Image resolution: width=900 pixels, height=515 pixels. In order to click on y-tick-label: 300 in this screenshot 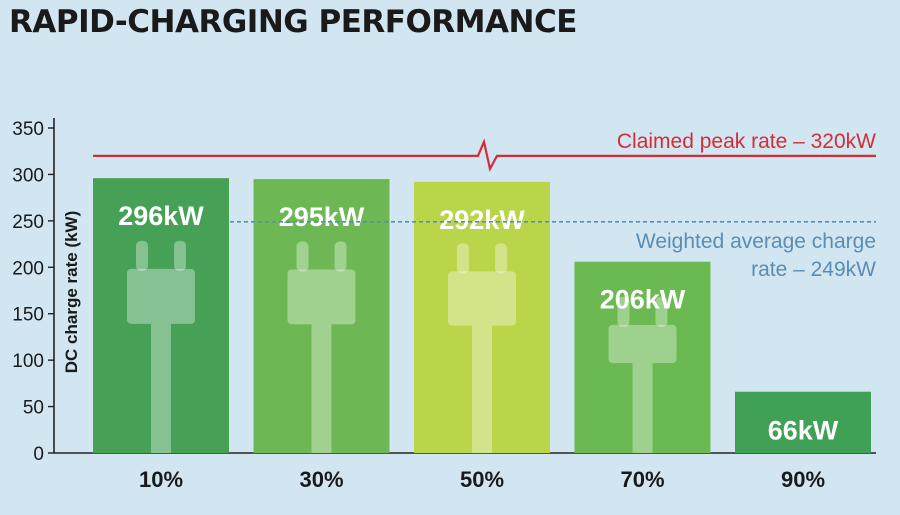, I will do `click(28, 175)`.